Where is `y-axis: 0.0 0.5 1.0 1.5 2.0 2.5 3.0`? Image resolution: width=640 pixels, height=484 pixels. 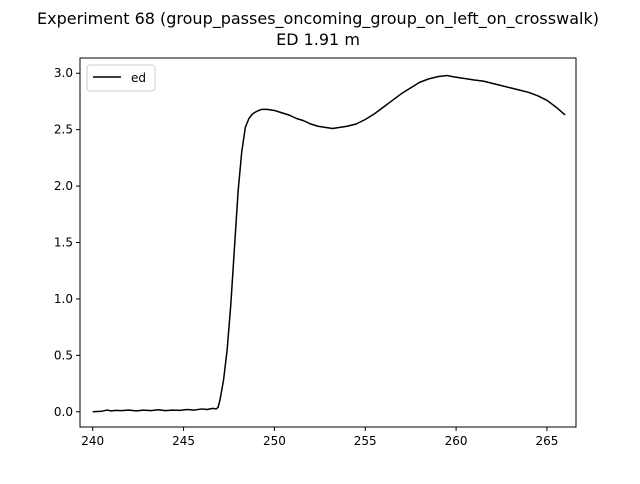
y-axis: 0.0 0.5 1.0 1.5 2.0 2.5 3.0 is located at coordinates (67, 242).